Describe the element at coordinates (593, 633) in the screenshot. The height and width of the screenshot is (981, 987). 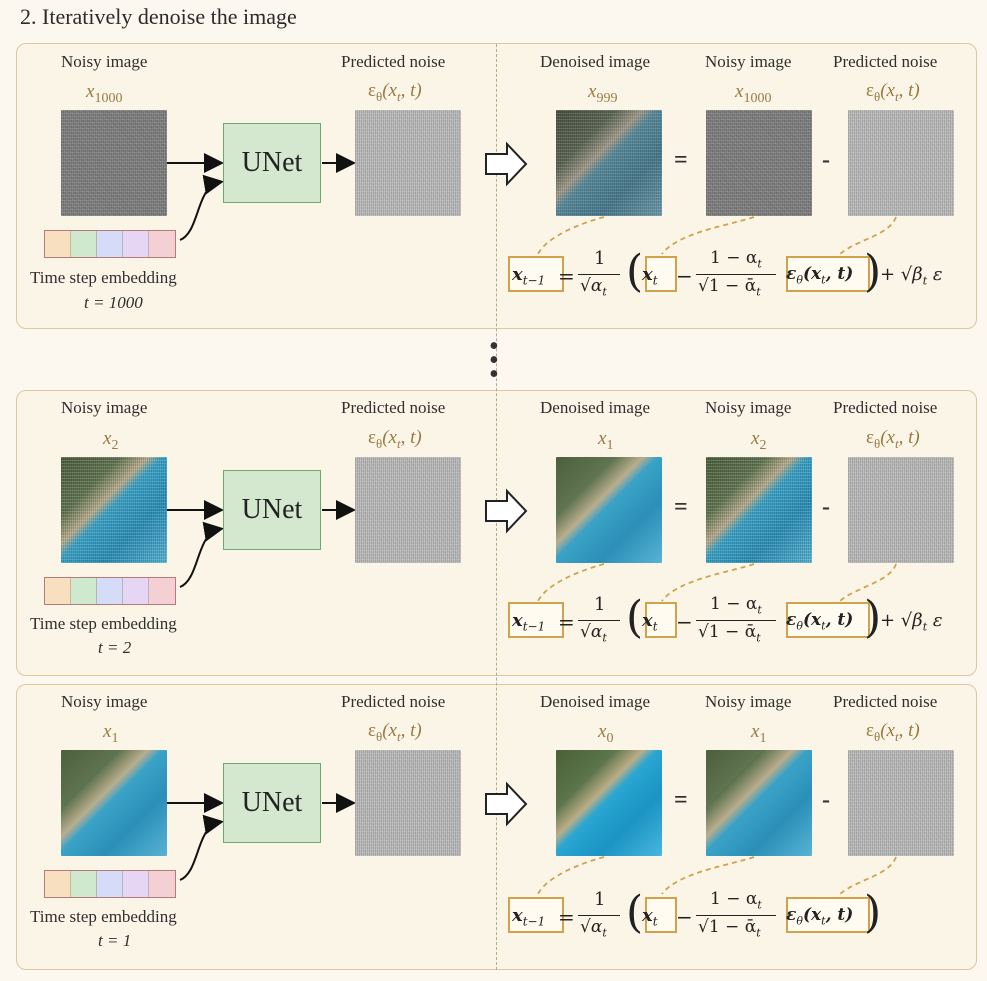
I see `formula-frac1-den: √αt` at that location.